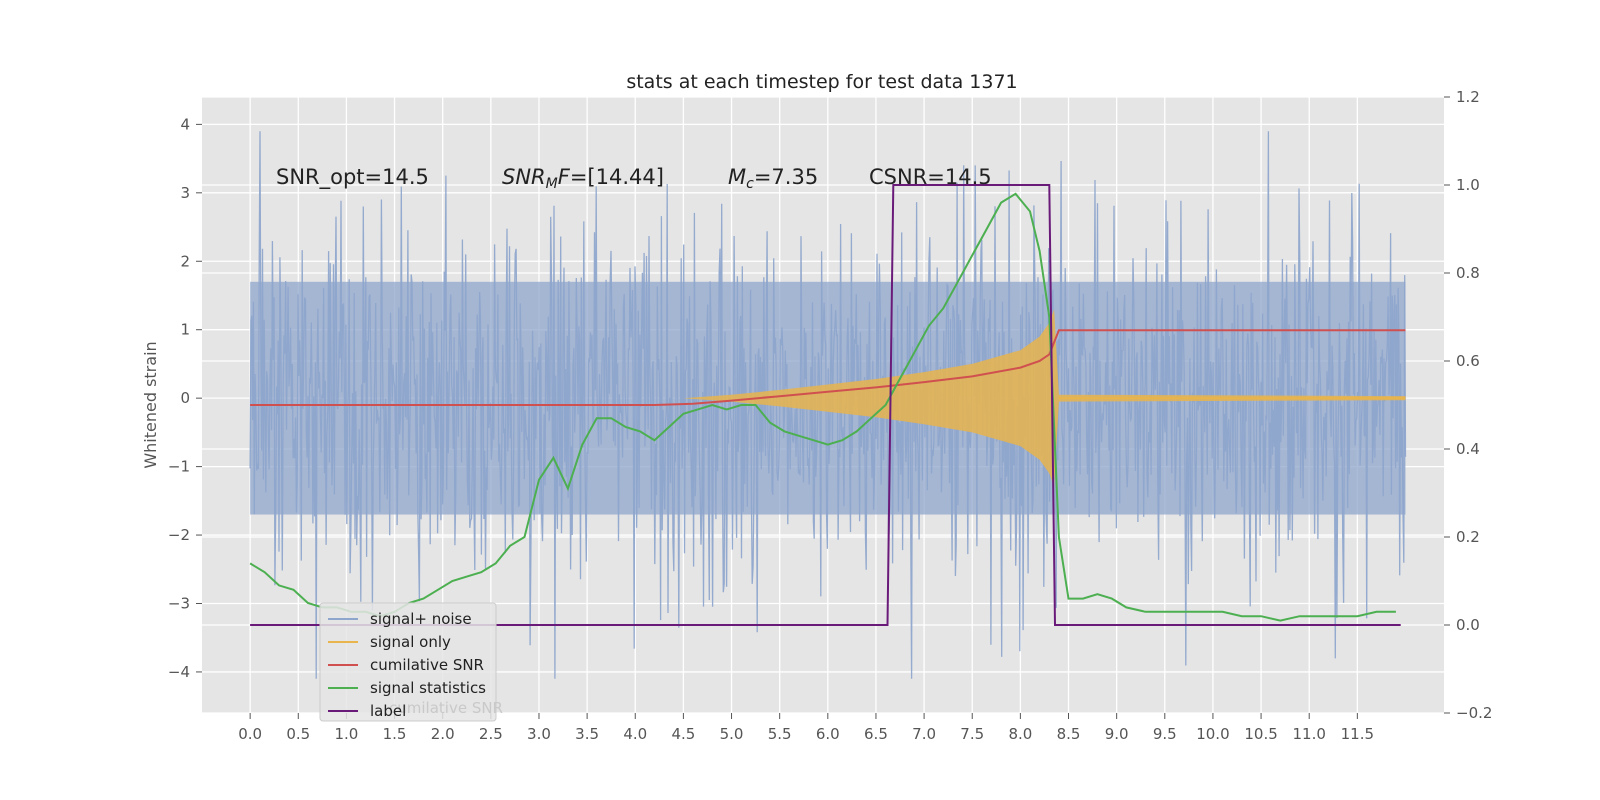  I want to click on x-tick-label: 3.5, so click(587, 734).